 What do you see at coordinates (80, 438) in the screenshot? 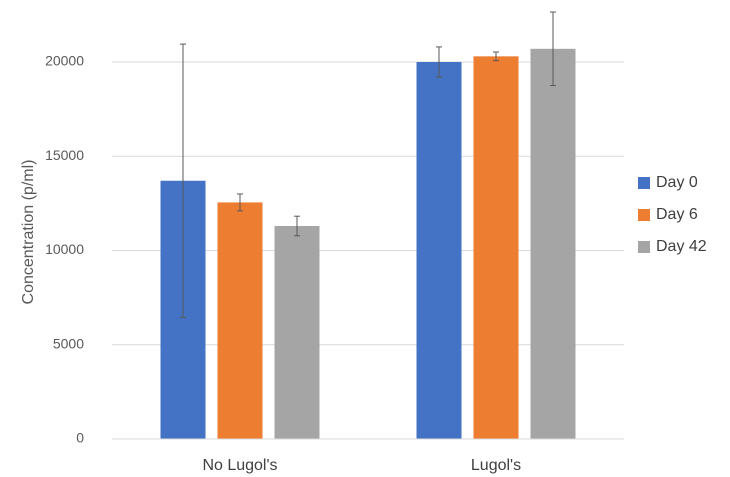
I see `y-tick-label: 0` at bounding box center [80, 438].